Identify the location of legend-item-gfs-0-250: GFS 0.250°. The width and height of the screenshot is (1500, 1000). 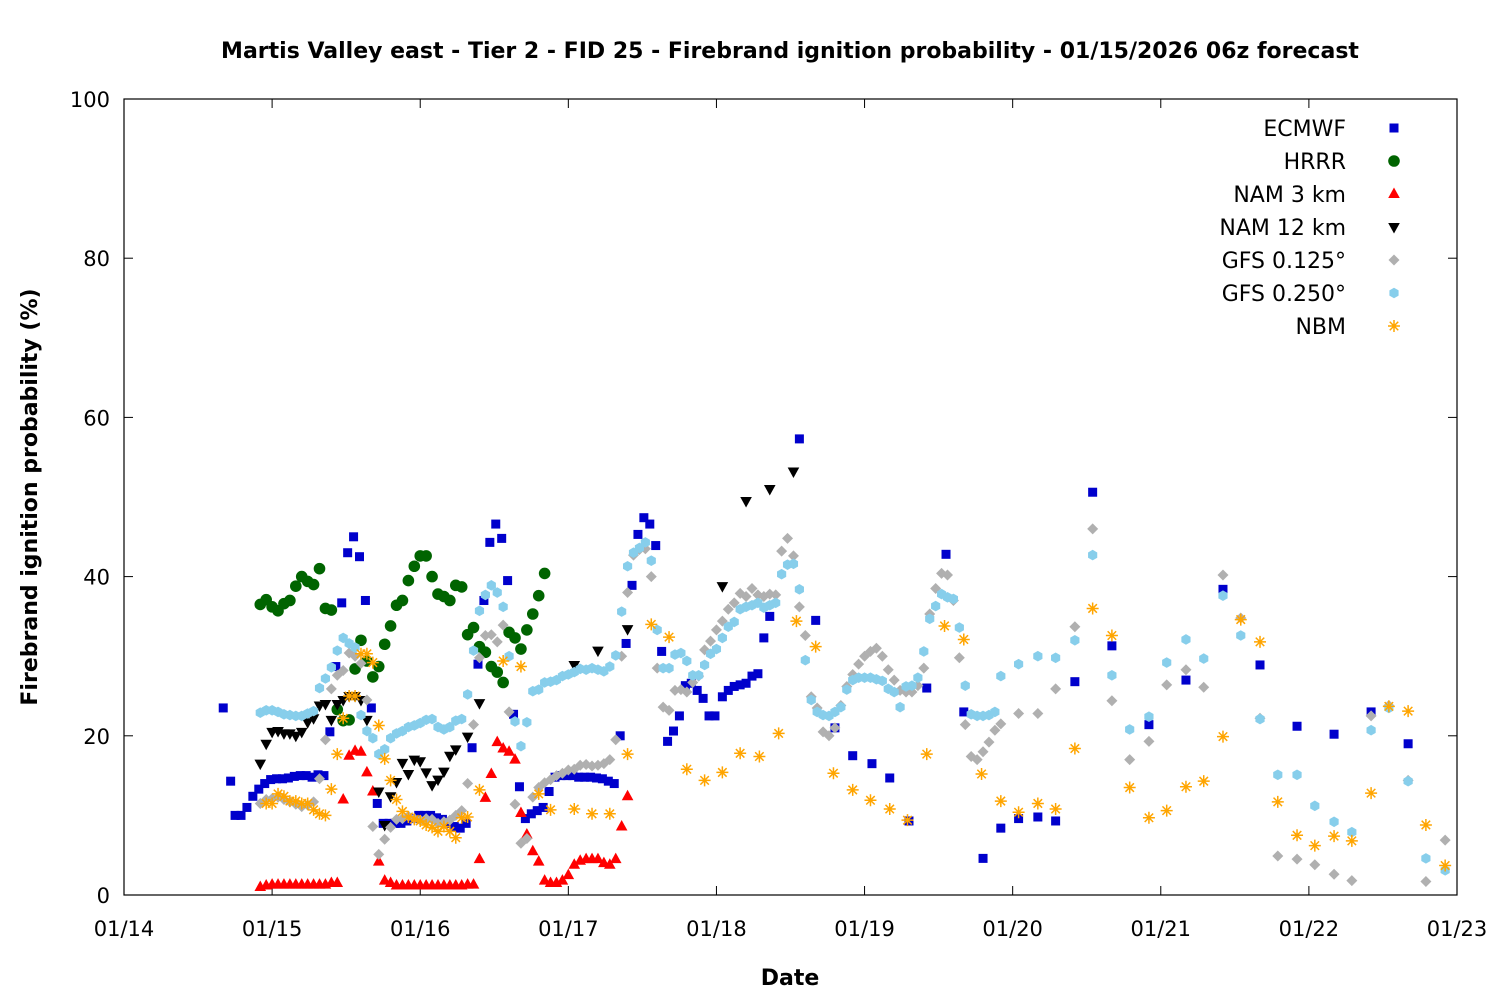
(1310, 294).